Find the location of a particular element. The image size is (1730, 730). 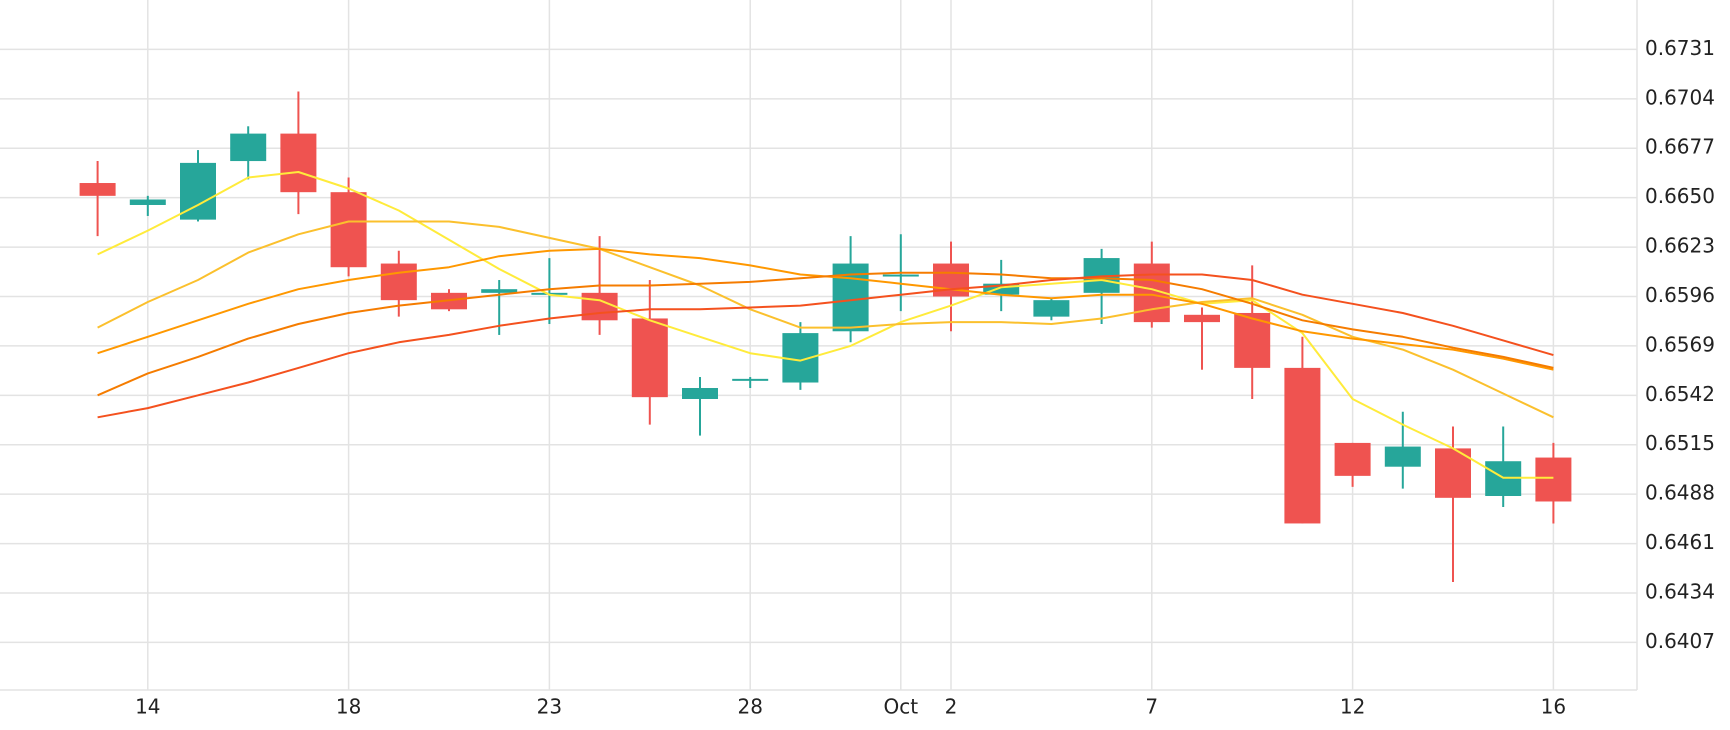

x-tick-label: 23 is located at coordinates (549, 707).